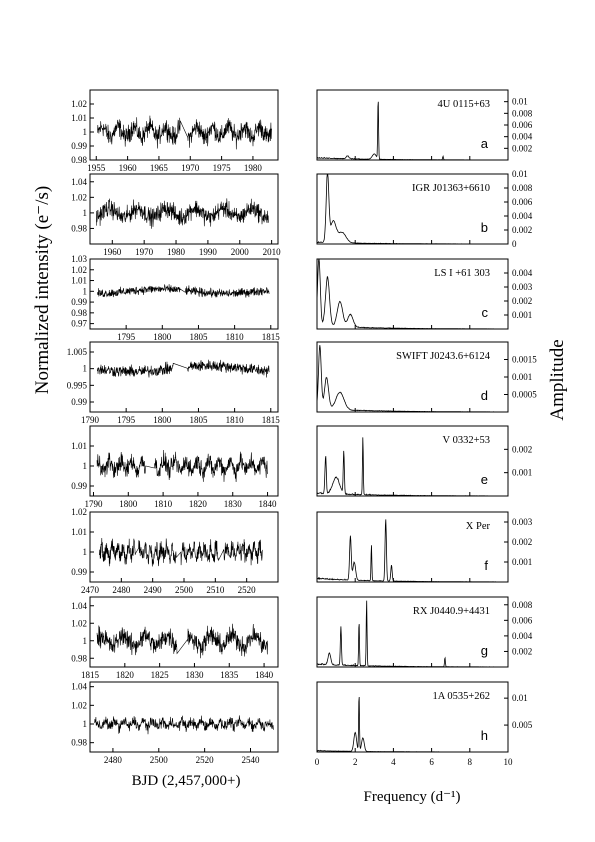 This screenshot has height=842, width=595. Describe the element at coordinates (121, 590) in the screenshot. I see `x-tick-label: 2480` at that location.